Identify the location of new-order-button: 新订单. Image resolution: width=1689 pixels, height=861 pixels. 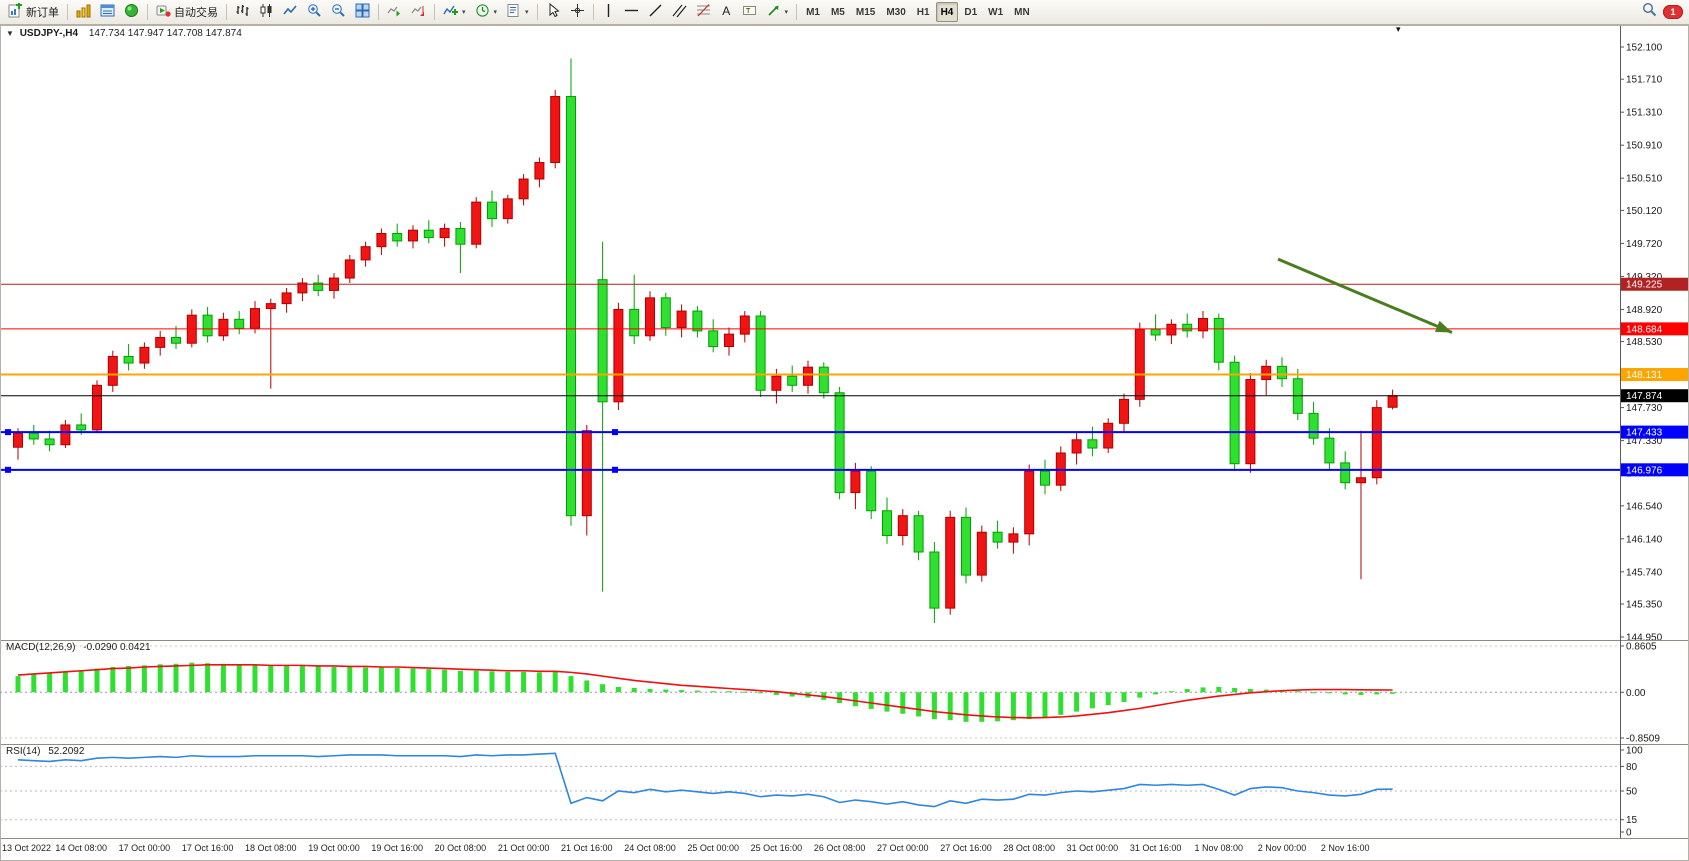
(33, 12).